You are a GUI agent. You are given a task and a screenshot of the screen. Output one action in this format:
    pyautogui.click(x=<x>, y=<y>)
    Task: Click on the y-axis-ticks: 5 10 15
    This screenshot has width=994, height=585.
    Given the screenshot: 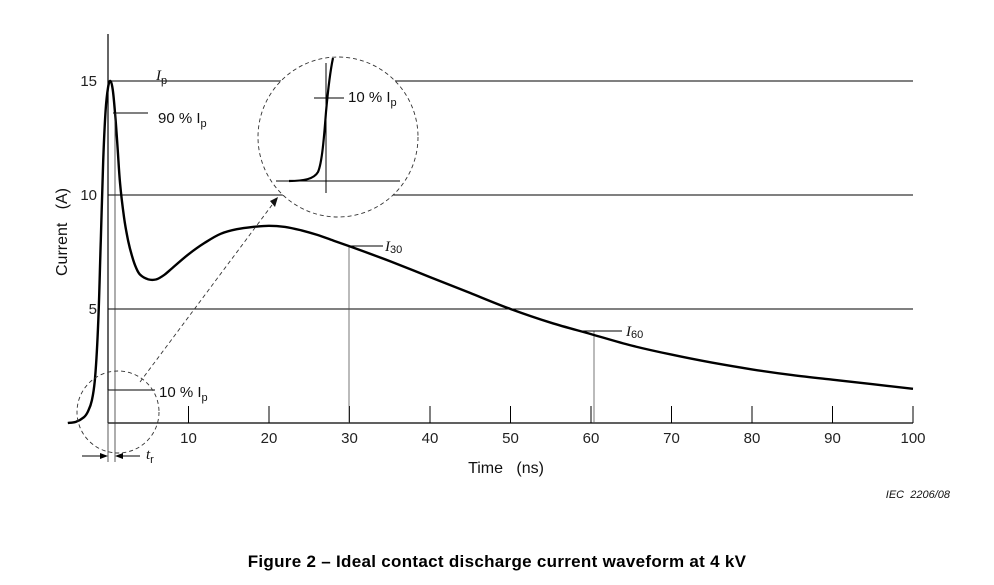 What is the action you would take?
    pyautogui.click(x=88, y=195)
    